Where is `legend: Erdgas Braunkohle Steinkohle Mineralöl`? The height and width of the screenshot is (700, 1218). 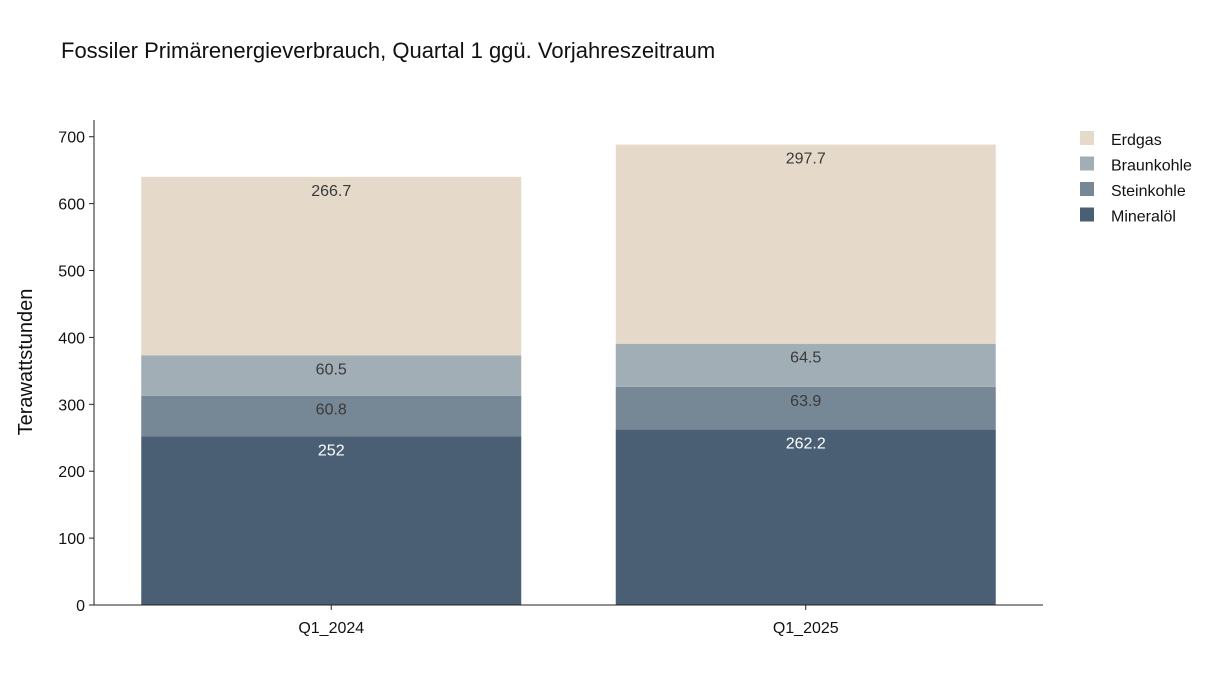 legend: Erdgas Braunkohle Steinkohle Mineralöl is located at coordinates (1136, 178).